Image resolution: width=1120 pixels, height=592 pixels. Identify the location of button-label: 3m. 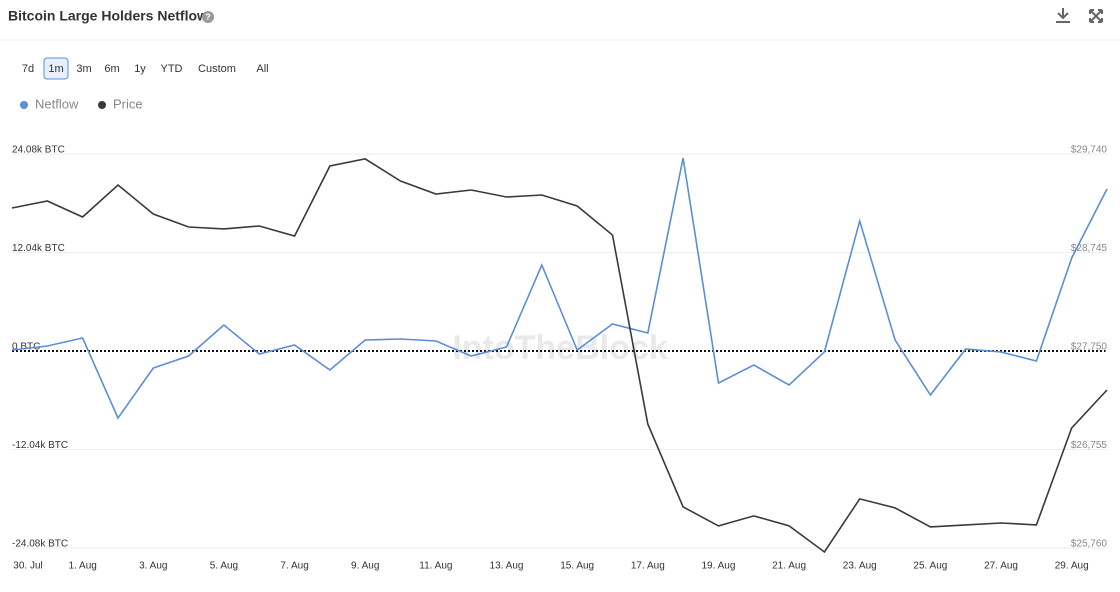
(83, 69).